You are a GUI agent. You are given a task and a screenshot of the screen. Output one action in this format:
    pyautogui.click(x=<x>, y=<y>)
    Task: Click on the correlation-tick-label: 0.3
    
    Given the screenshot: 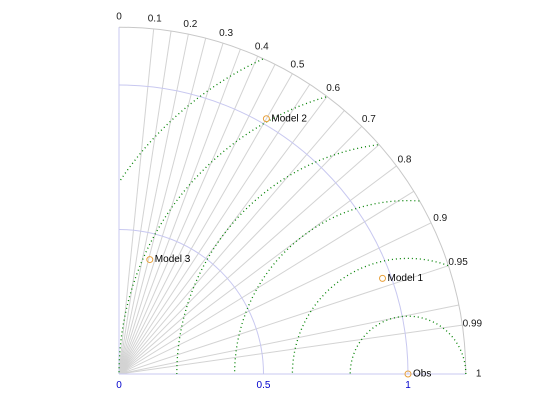 What is the action you would take?
    pyautogui.click(x=226, y=33)
    